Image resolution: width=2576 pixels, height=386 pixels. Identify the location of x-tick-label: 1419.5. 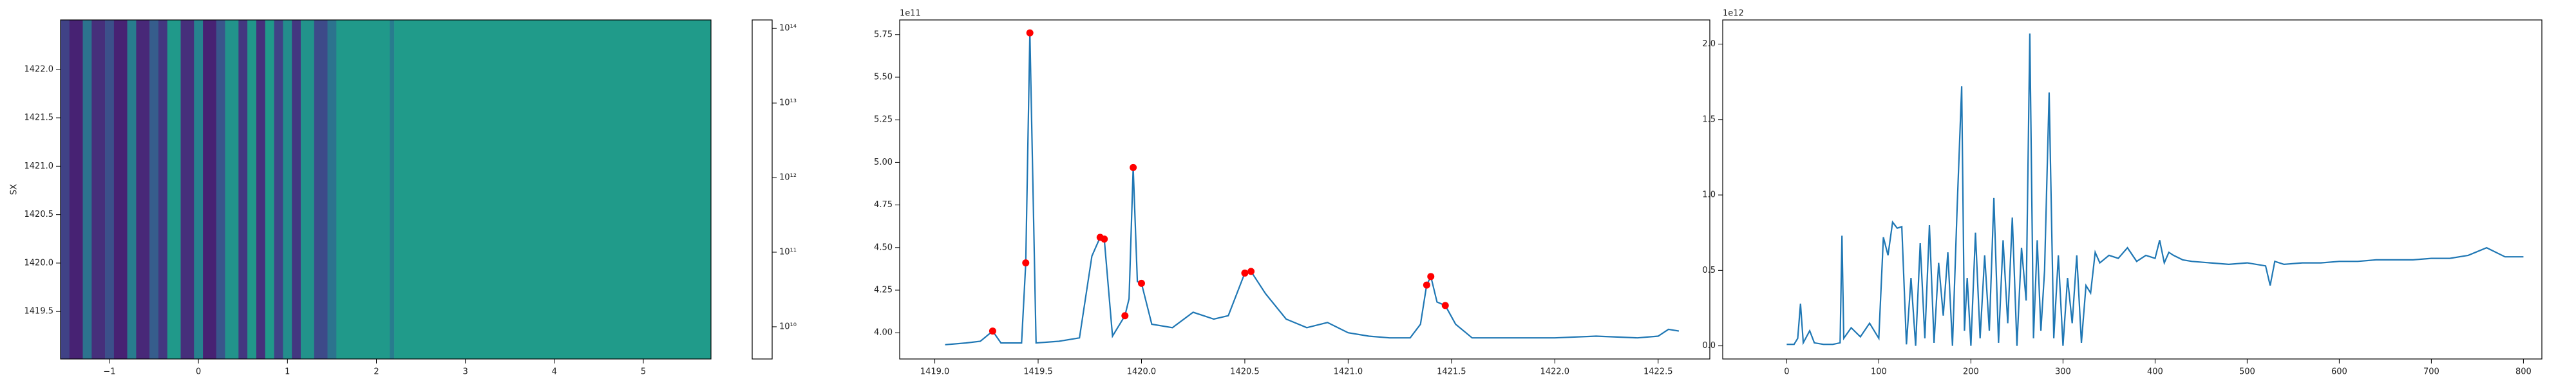
(1038, 372).